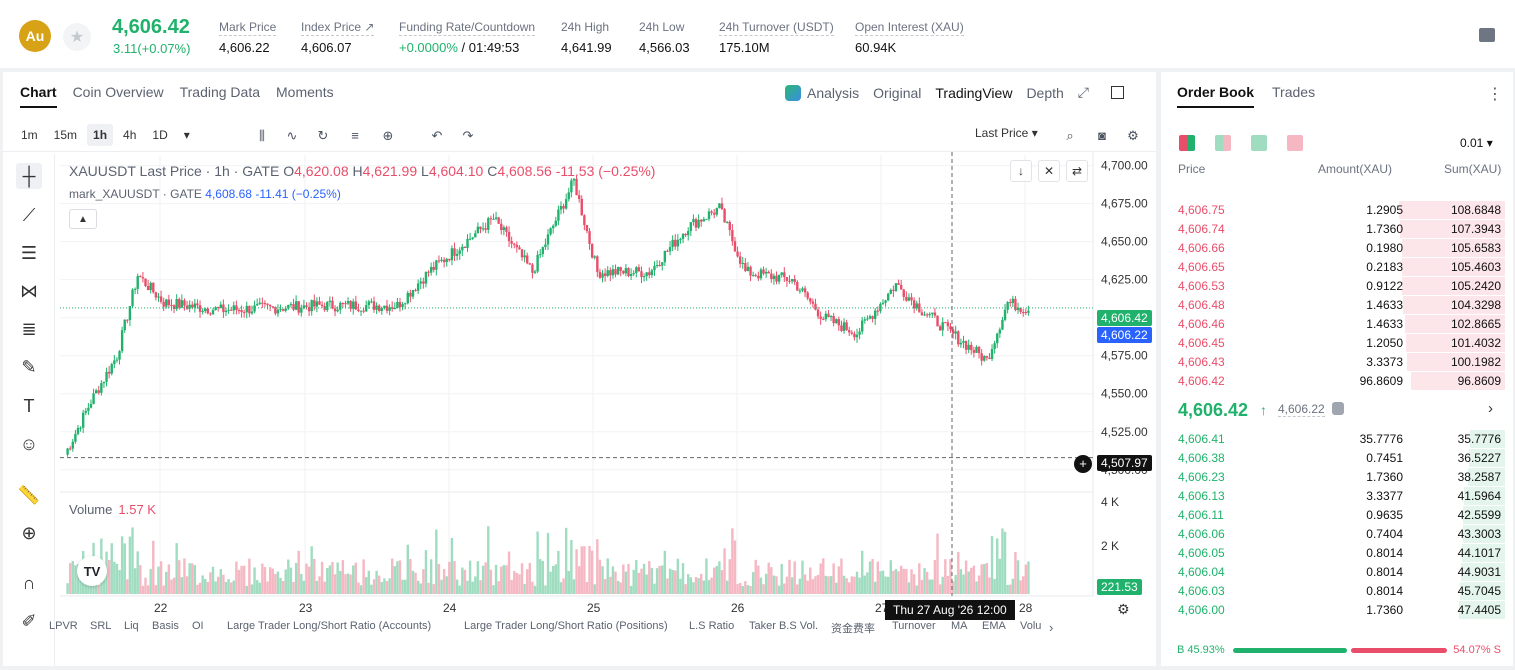 Image resolution: width=1515 pixels, height=670 pixels. Describe the element at coordinates (1077, 171) in the screenshot. I see `swap-icon: ⇄` at that location.